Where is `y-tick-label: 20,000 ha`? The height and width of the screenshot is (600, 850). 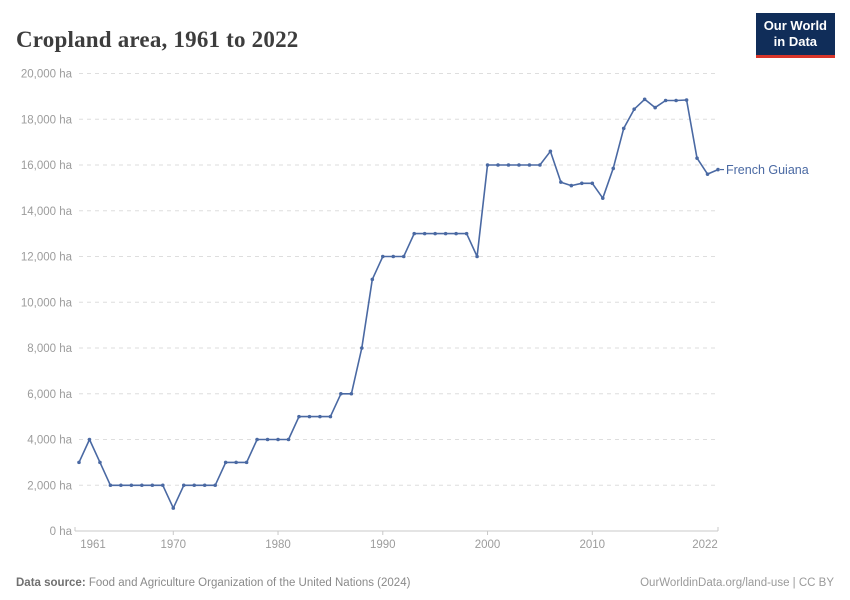
y-tick-label: 20,000 ha is located at coordinates (47, 75).